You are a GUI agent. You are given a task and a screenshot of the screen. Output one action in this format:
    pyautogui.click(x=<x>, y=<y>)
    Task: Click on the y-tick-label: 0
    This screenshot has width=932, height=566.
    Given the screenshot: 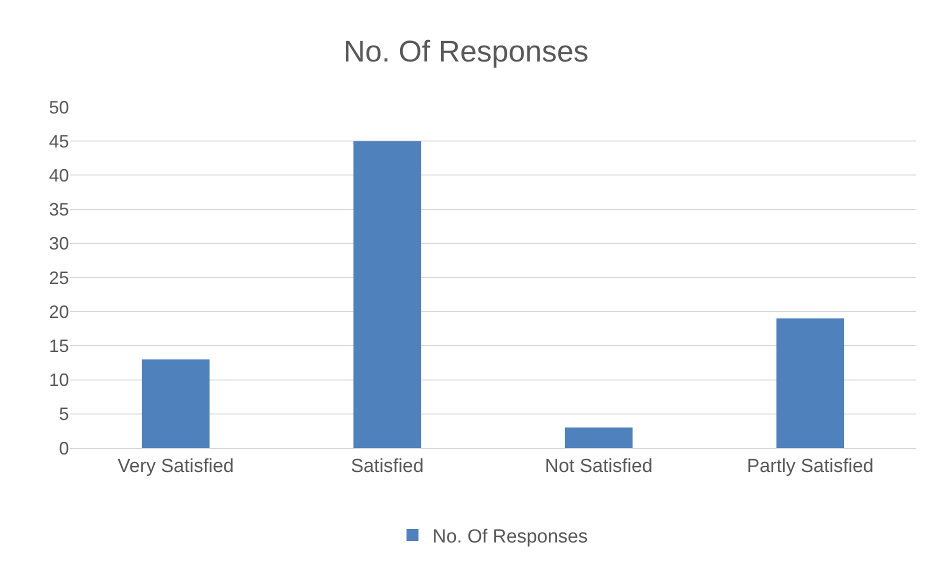 What is the action you would take?
    pyautogui.click(x=63, y=448)
    